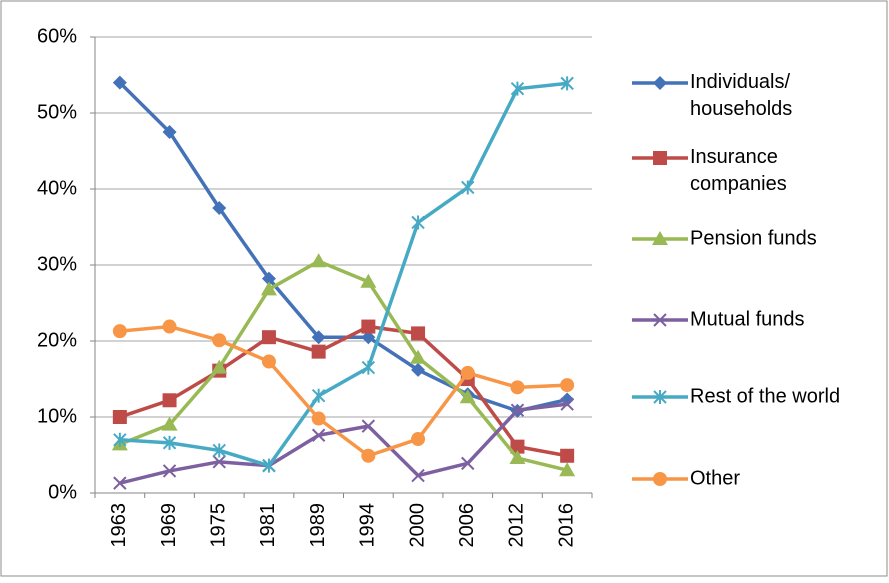 The height and width of the screenshot is (583, 889). What do you see at coordinates (417, 525) in the screenshot?
I see `x-tick-label: 2000` at bounding box center [417, 525].